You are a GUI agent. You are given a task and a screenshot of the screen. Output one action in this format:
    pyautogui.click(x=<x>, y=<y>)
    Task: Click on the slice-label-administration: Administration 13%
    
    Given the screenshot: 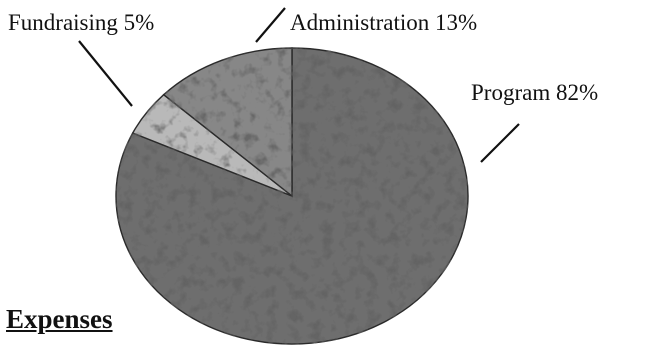 What is the action you would take?
    pyautogui.click(x=383, y=22)
    